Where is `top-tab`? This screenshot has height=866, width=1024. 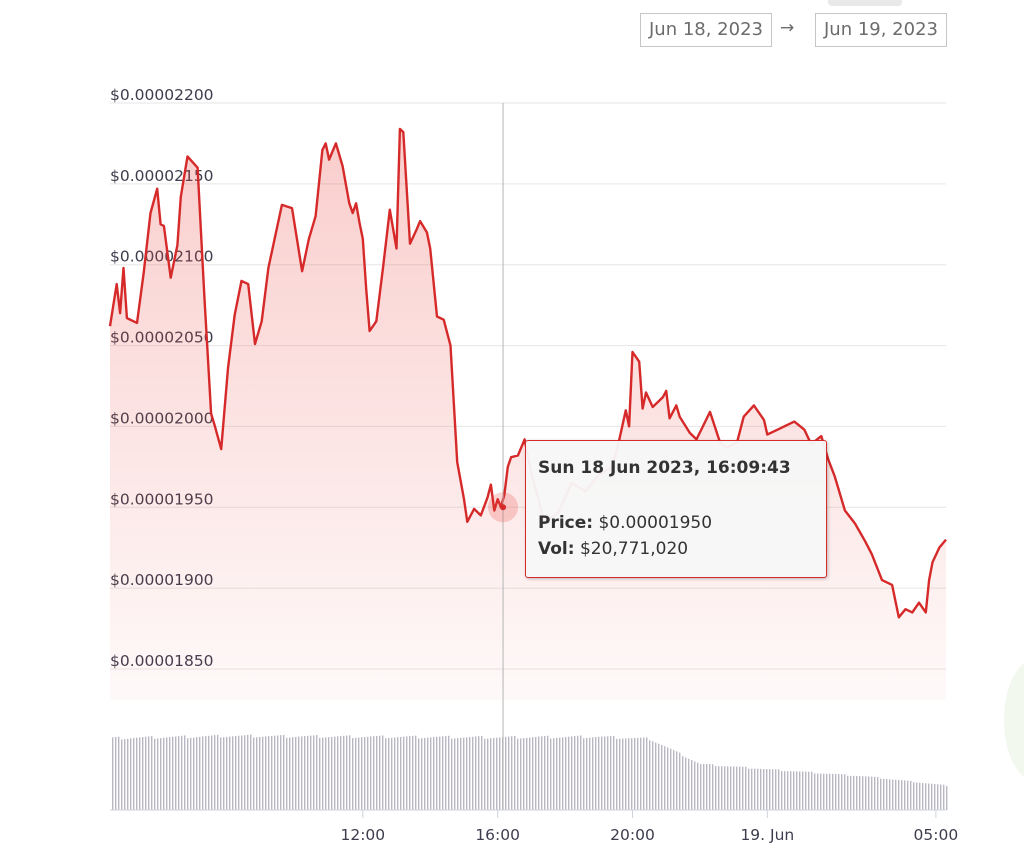
top-tab is located at coordinates (865, 3).